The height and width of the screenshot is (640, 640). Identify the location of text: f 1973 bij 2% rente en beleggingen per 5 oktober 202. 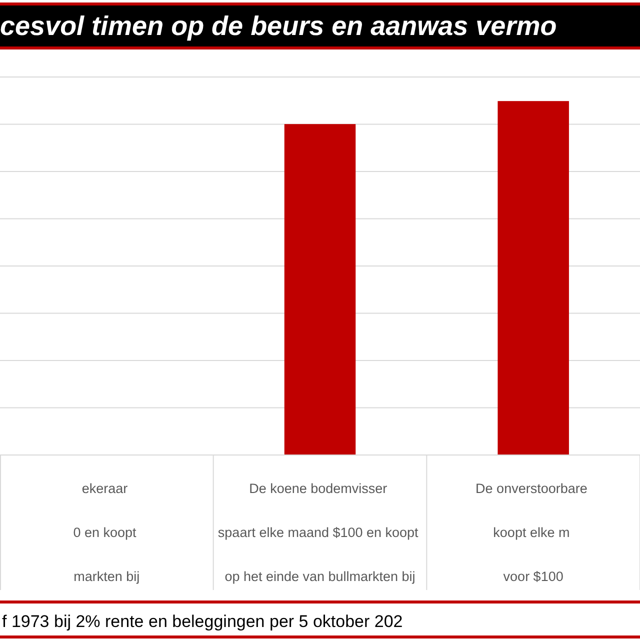
(202, 621).